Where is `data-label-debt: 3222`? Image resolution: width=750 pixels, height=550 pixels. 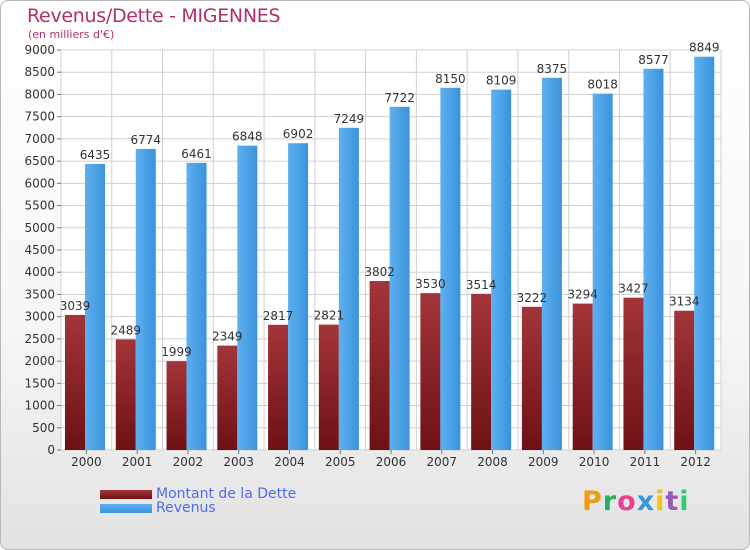 data-label-debt: 3222 is located at coordinates (532, 298).